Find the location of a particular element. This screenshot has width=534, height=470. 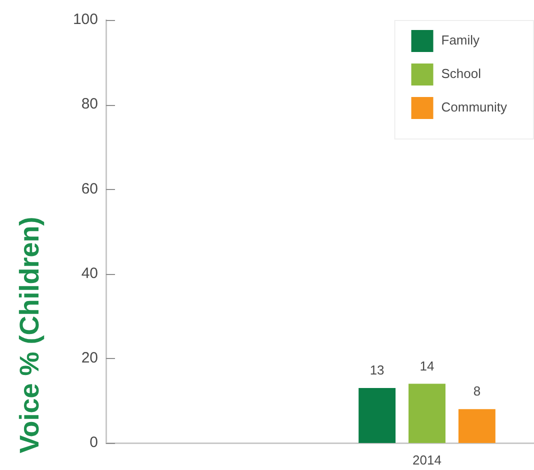

data-label: 8 is located at coordinates (477, 391).